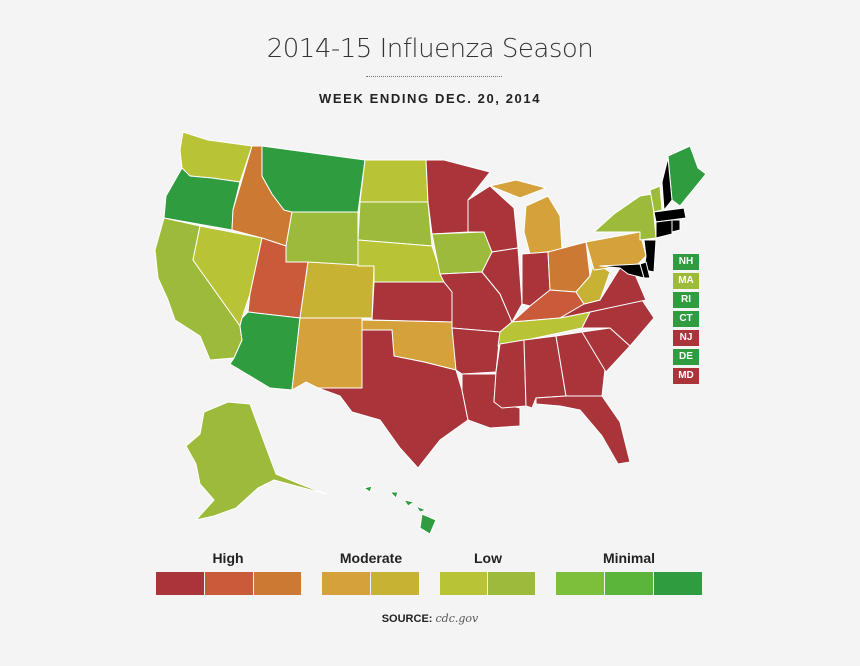 This screenshot has width=860, height=666. I want to click on state-WA, so click(216, 157).